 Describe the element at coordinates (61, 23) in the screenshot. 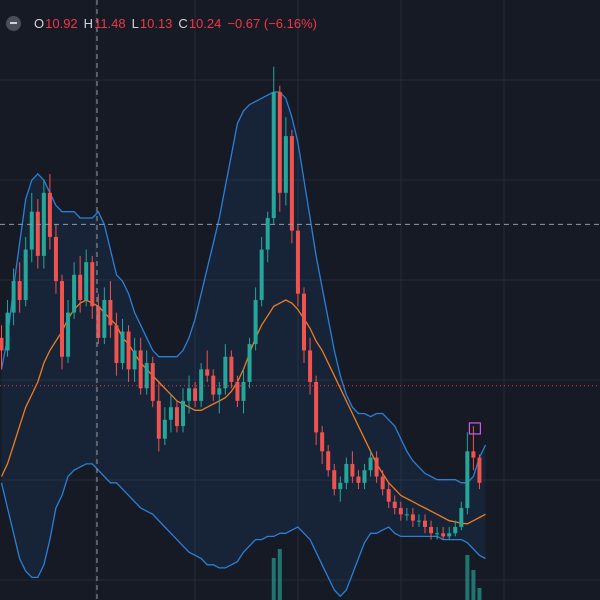

I see `open-value: 10.92` at that location.